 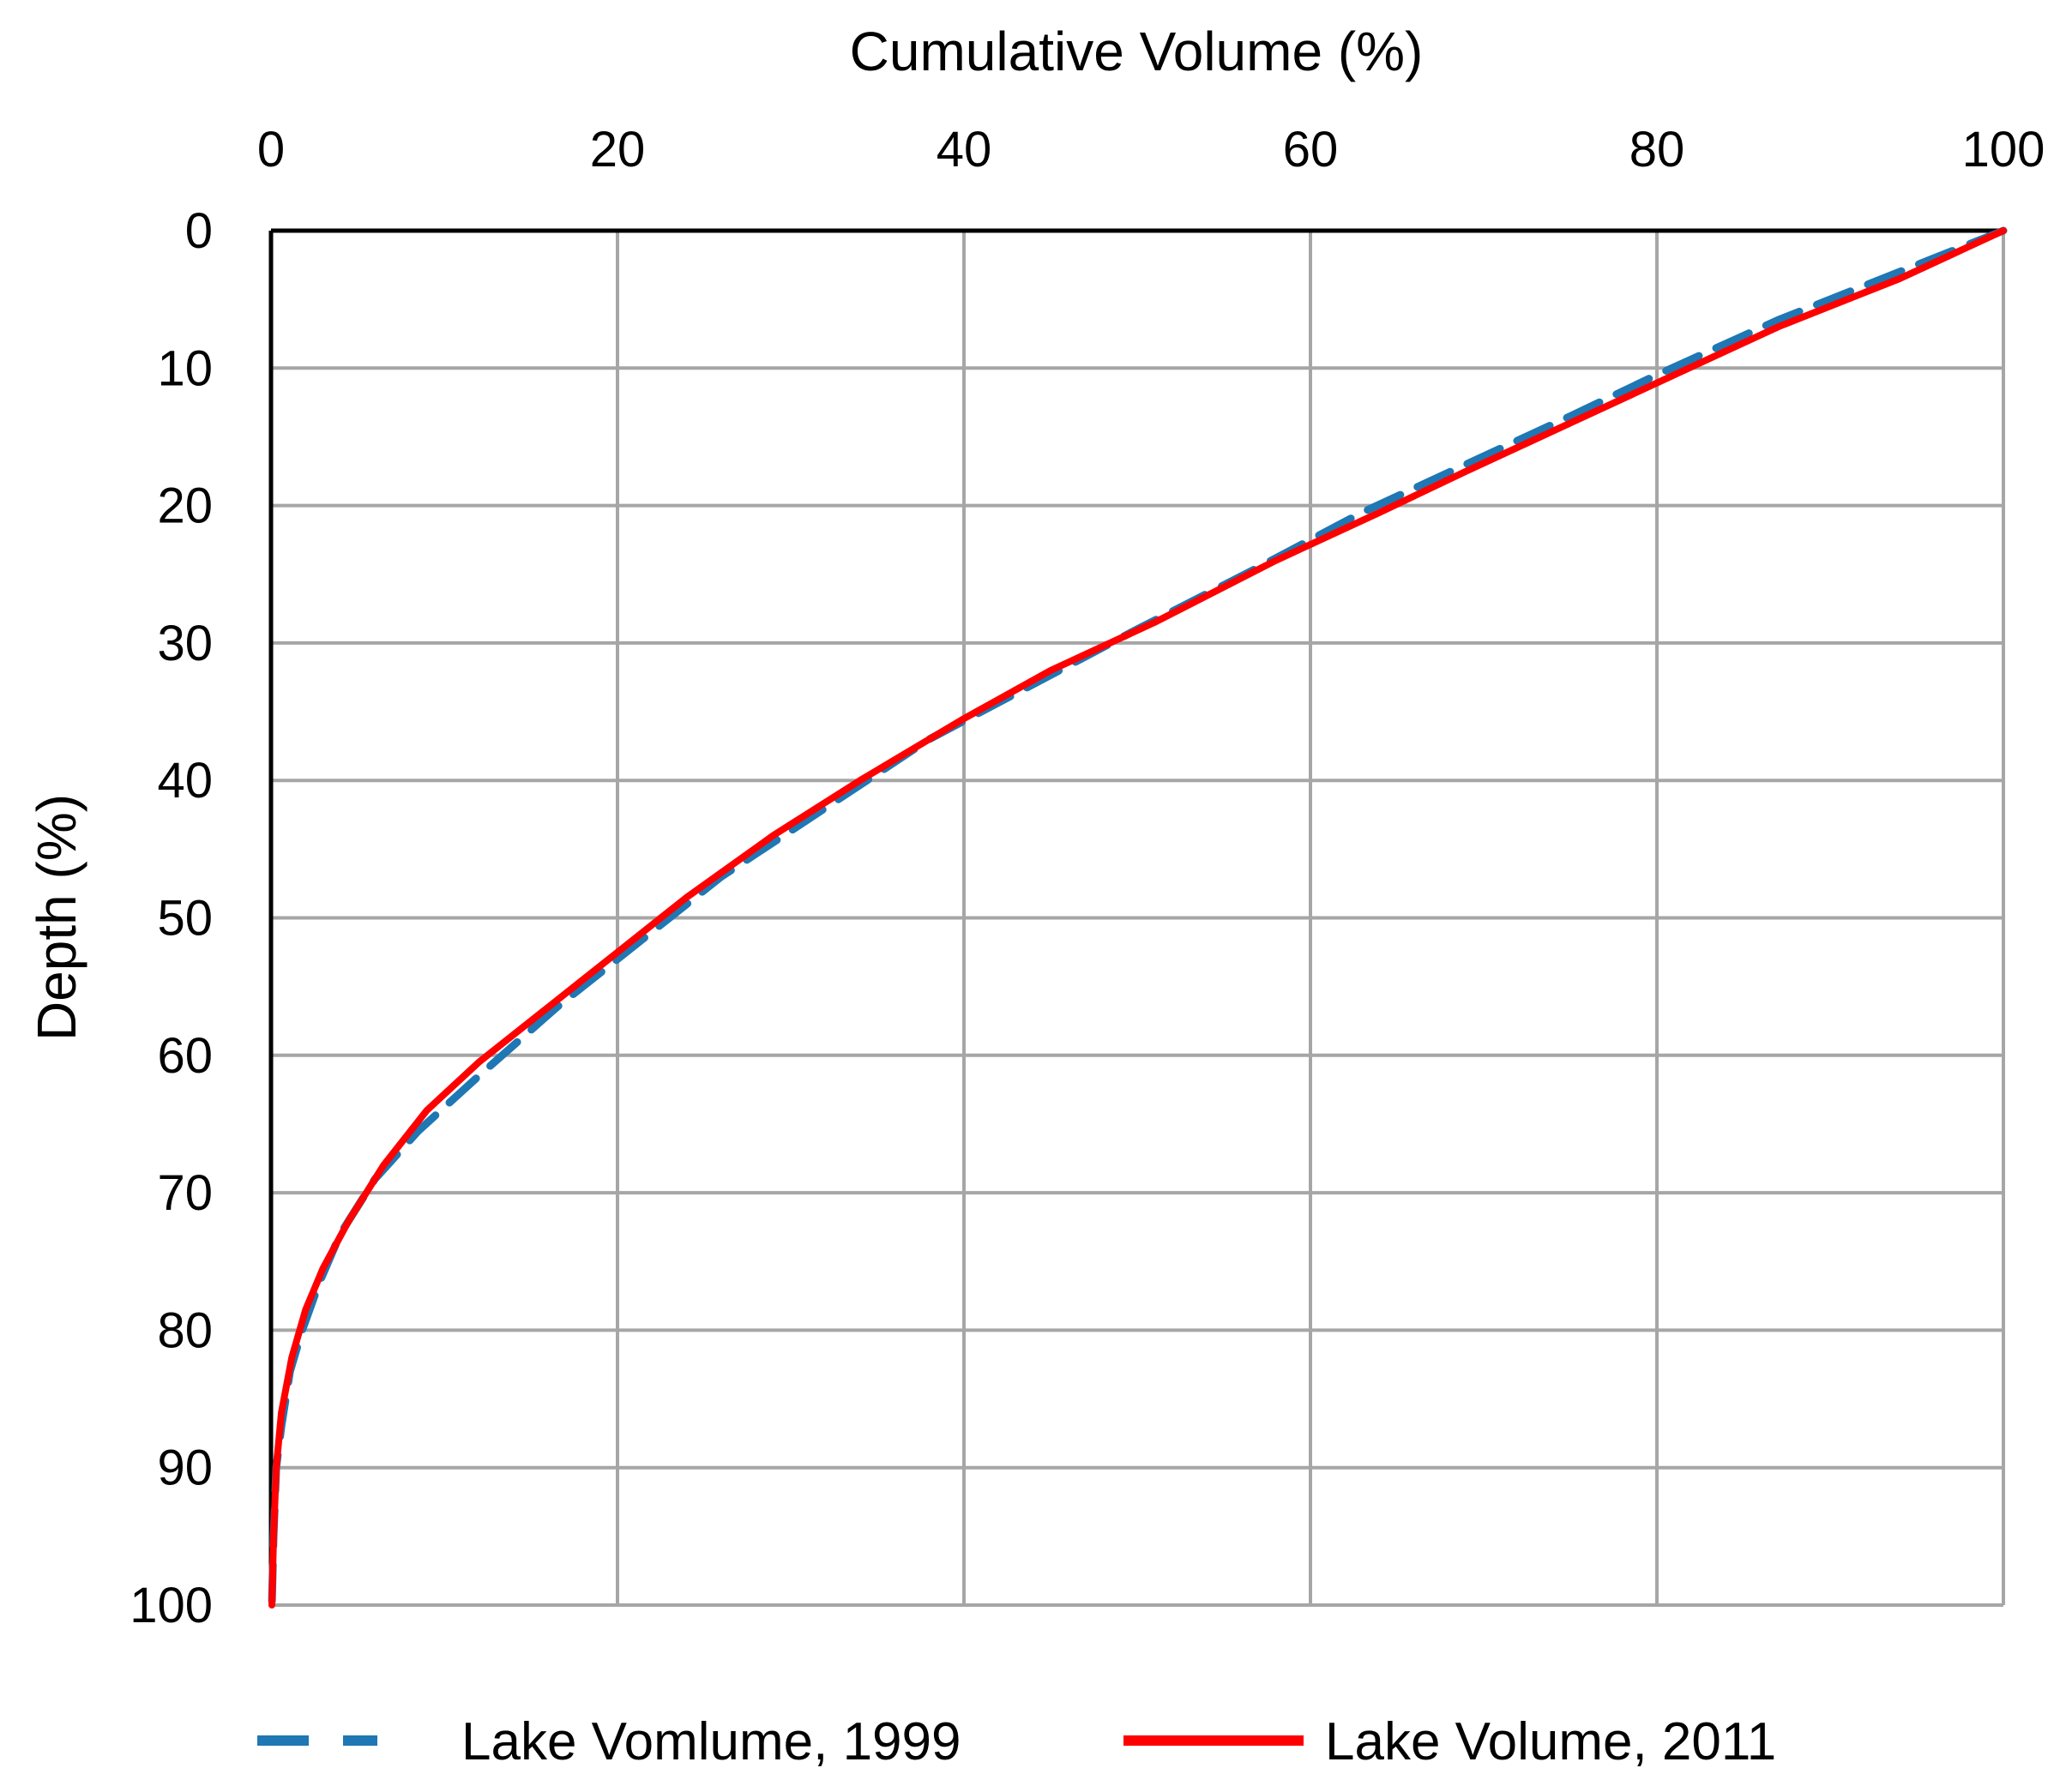 What do you see at coordinates (185, 781) in the screenshot?
I see `y-tick-label-40: 40` at bounding box center [185, 781].